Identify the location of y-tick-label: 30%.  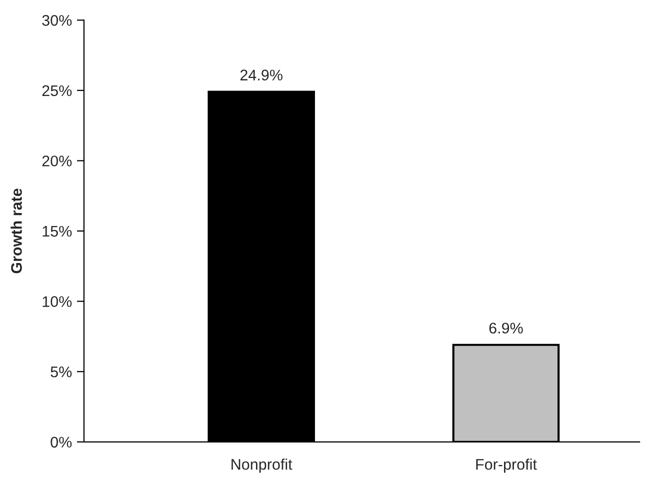
(57, 20).